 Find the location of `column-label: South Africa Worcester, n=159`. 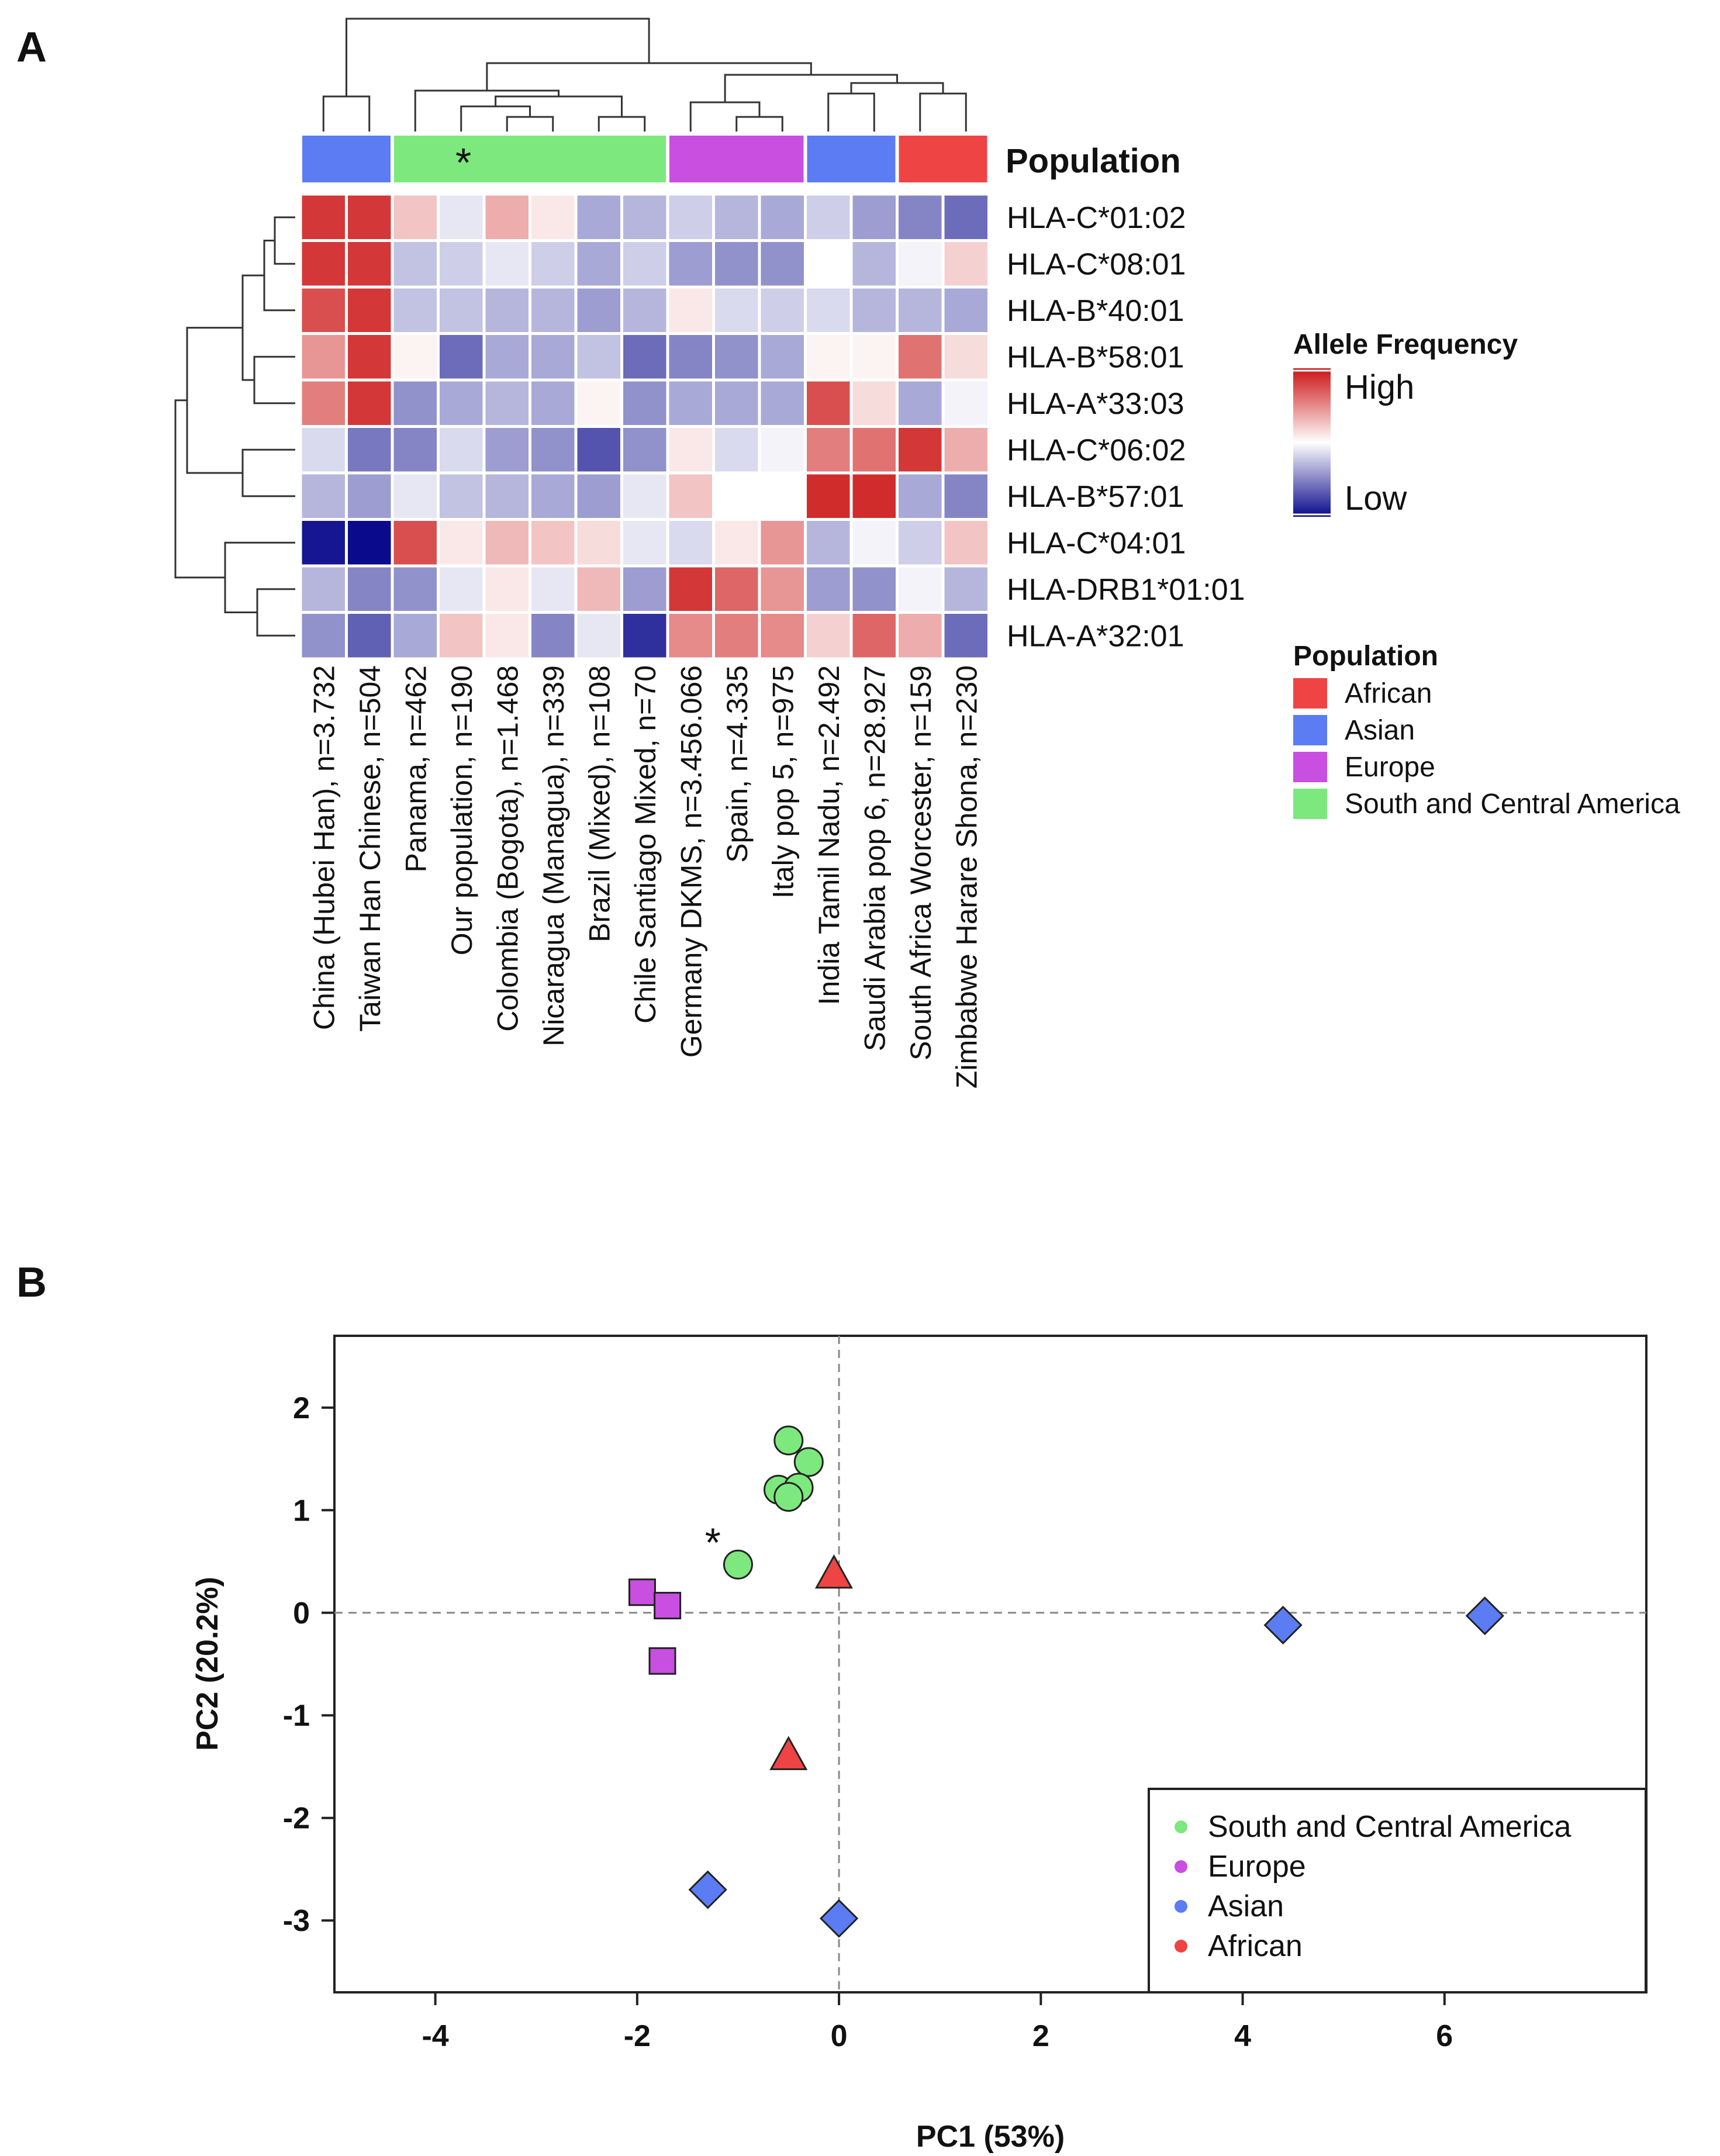

column-label: South Africa Worcester, n=159 is located at coordinates (921, 863).